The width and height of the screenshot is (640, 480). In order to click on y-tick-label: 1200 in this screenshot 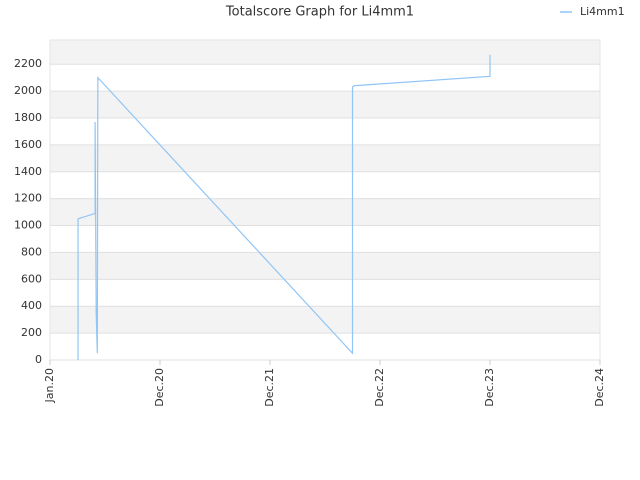, I will do `click(28, 198)`.